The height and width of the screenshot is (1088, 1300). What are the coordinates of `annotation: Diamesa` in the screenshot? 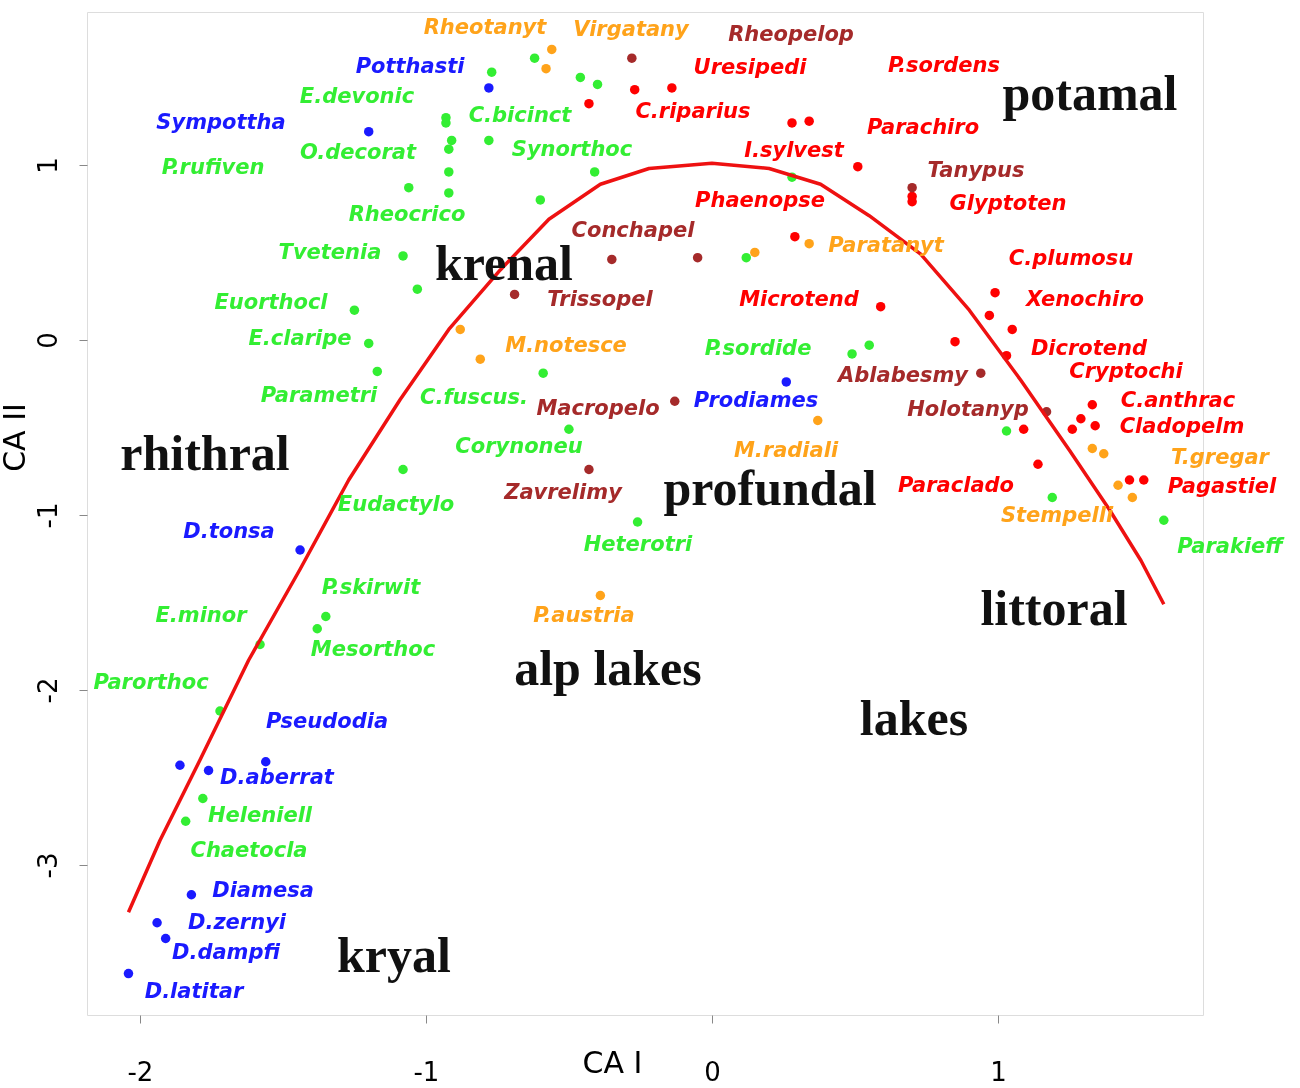 It's located at (263, 890).